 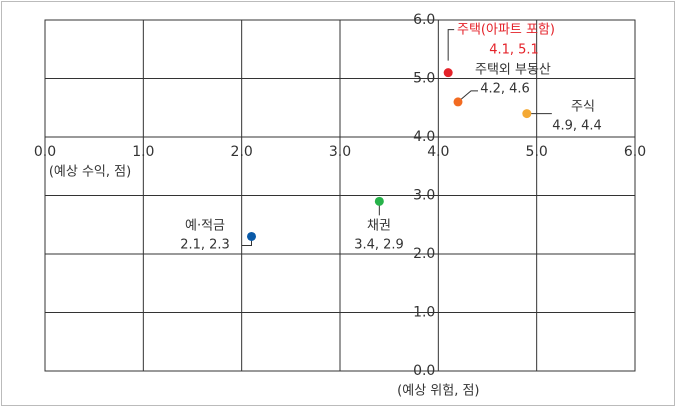 I want to click on y-tick-label: 1.0, so click(x=424, y=313).